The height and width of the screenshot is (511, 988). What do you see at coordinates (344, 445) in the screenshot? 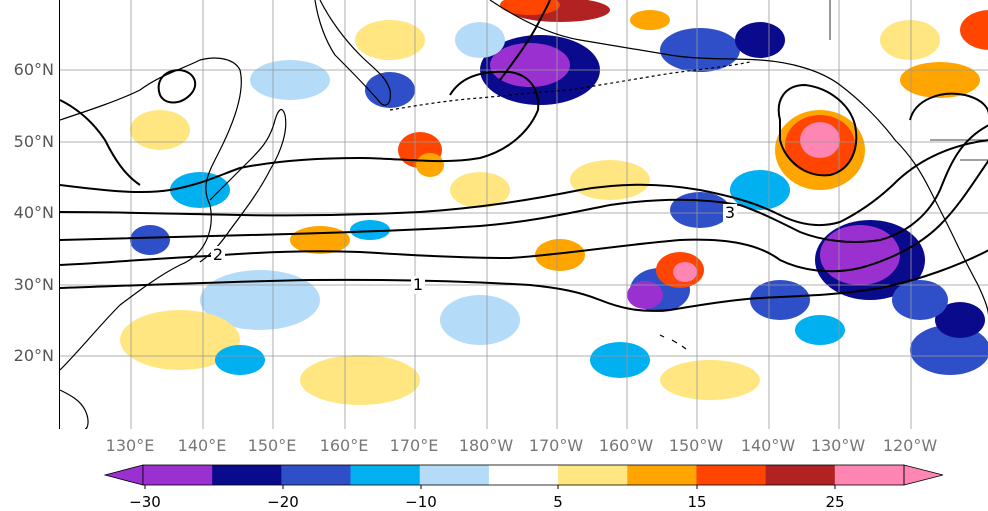
I see `lon-label: 160°E` at bounding box center [344, 445].